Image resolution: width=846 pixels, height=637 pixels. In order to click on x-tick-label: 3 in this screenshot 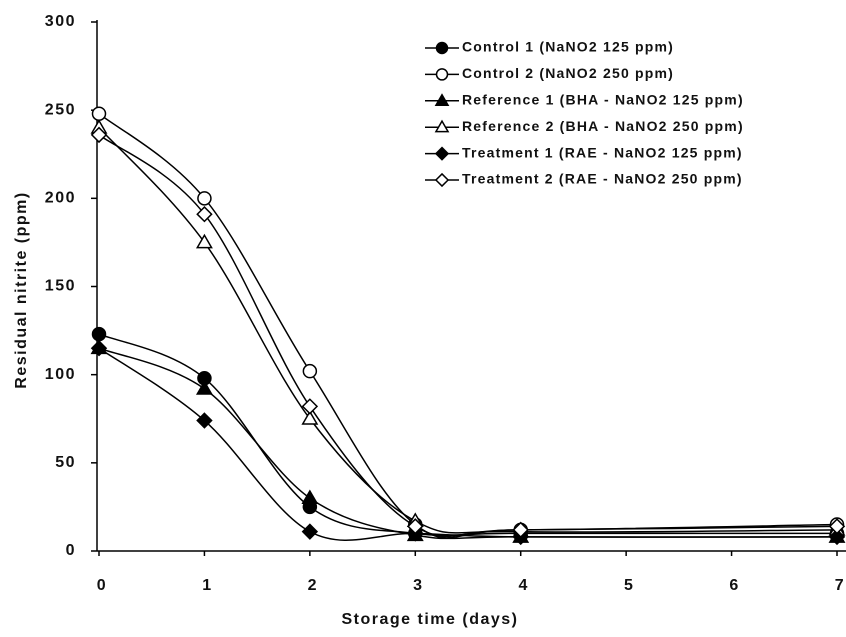, I will do `click(418, 585)`.